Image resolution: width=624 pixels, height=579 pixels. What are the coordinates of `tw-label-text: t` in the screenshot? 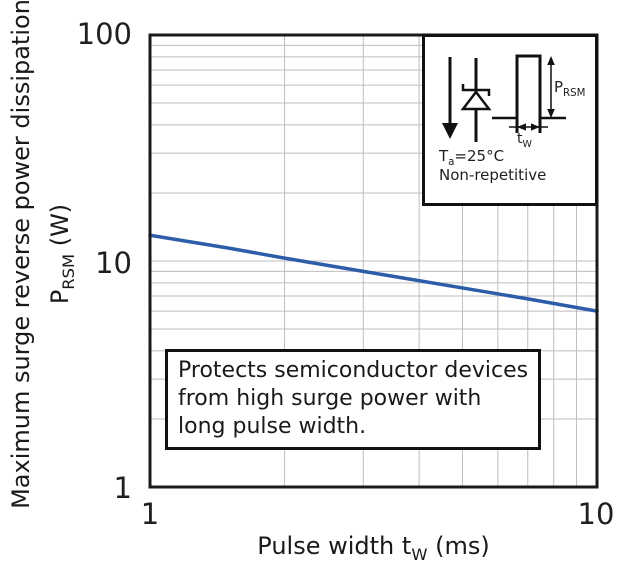 It's located at (520, 139).